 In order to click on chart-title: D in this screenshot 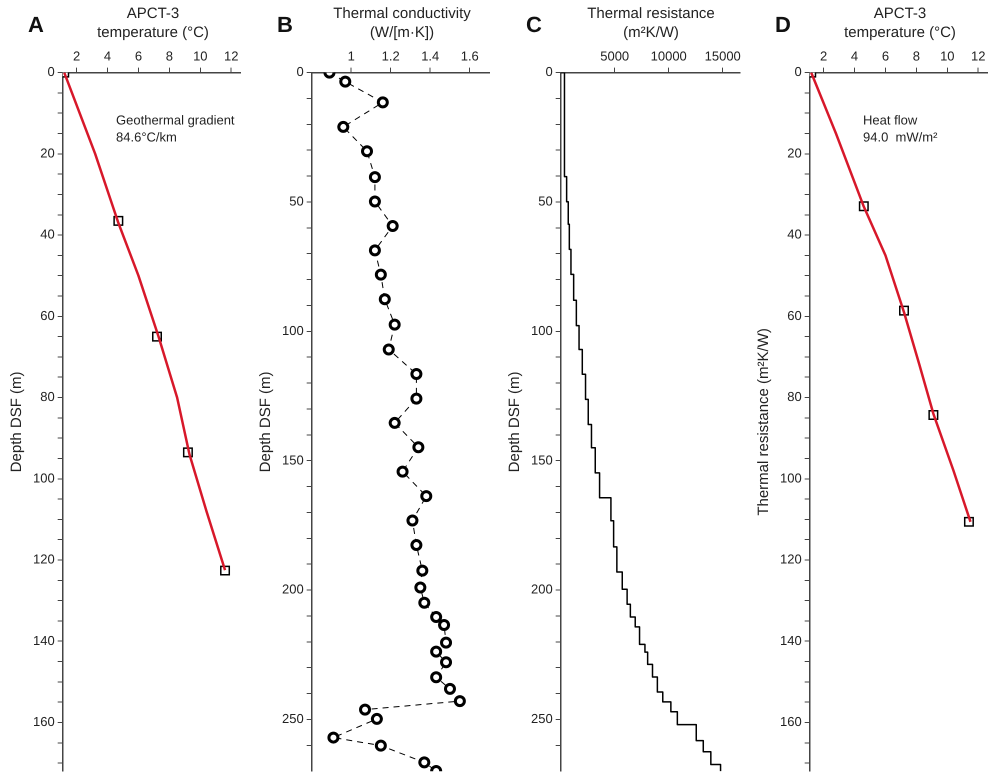, I will do `click(783, 25)`.